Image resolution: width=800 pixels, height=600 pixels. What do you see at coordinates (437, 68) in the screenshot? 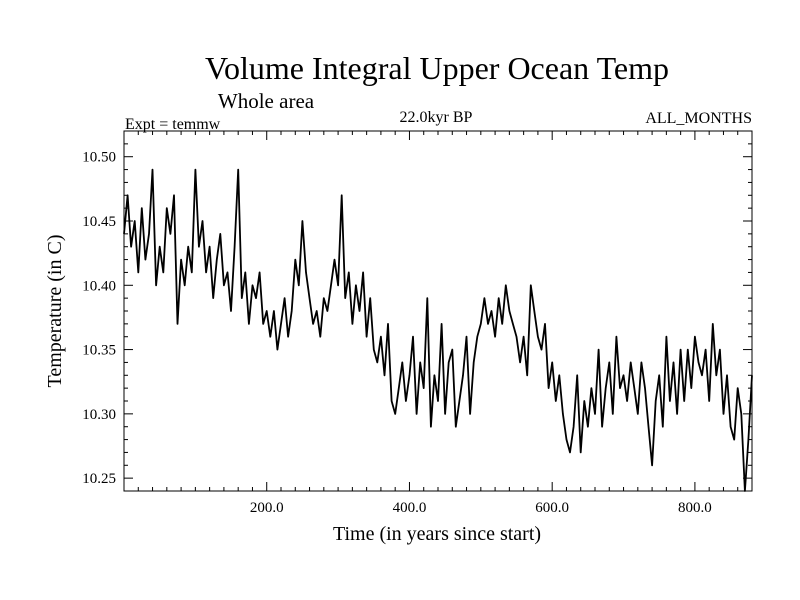
I see `chart-title: Volume Integral Upper Ocean Temp` at bounding box center [437, 68].